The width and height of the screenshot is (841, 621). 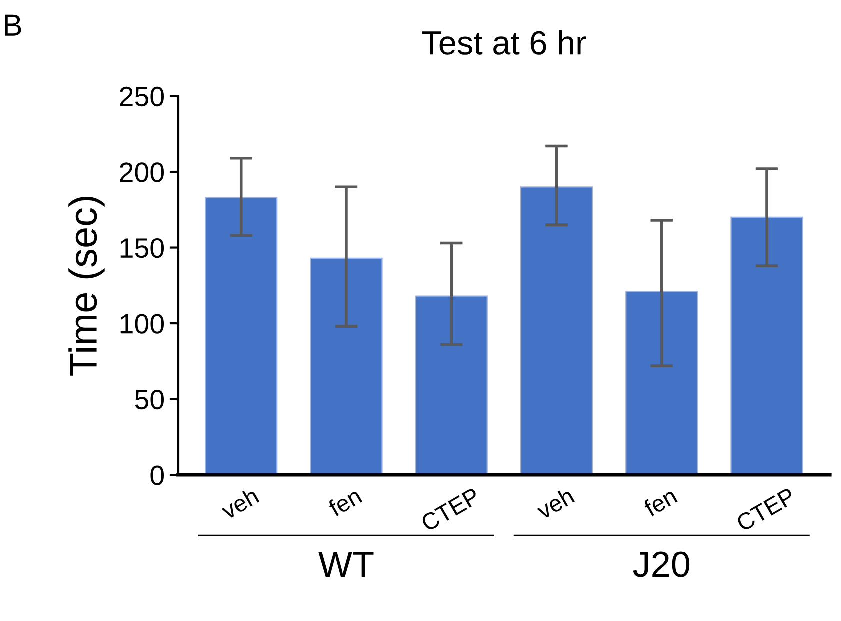 I want to click on y-tick-label: 100, so click(x=142, y=324).